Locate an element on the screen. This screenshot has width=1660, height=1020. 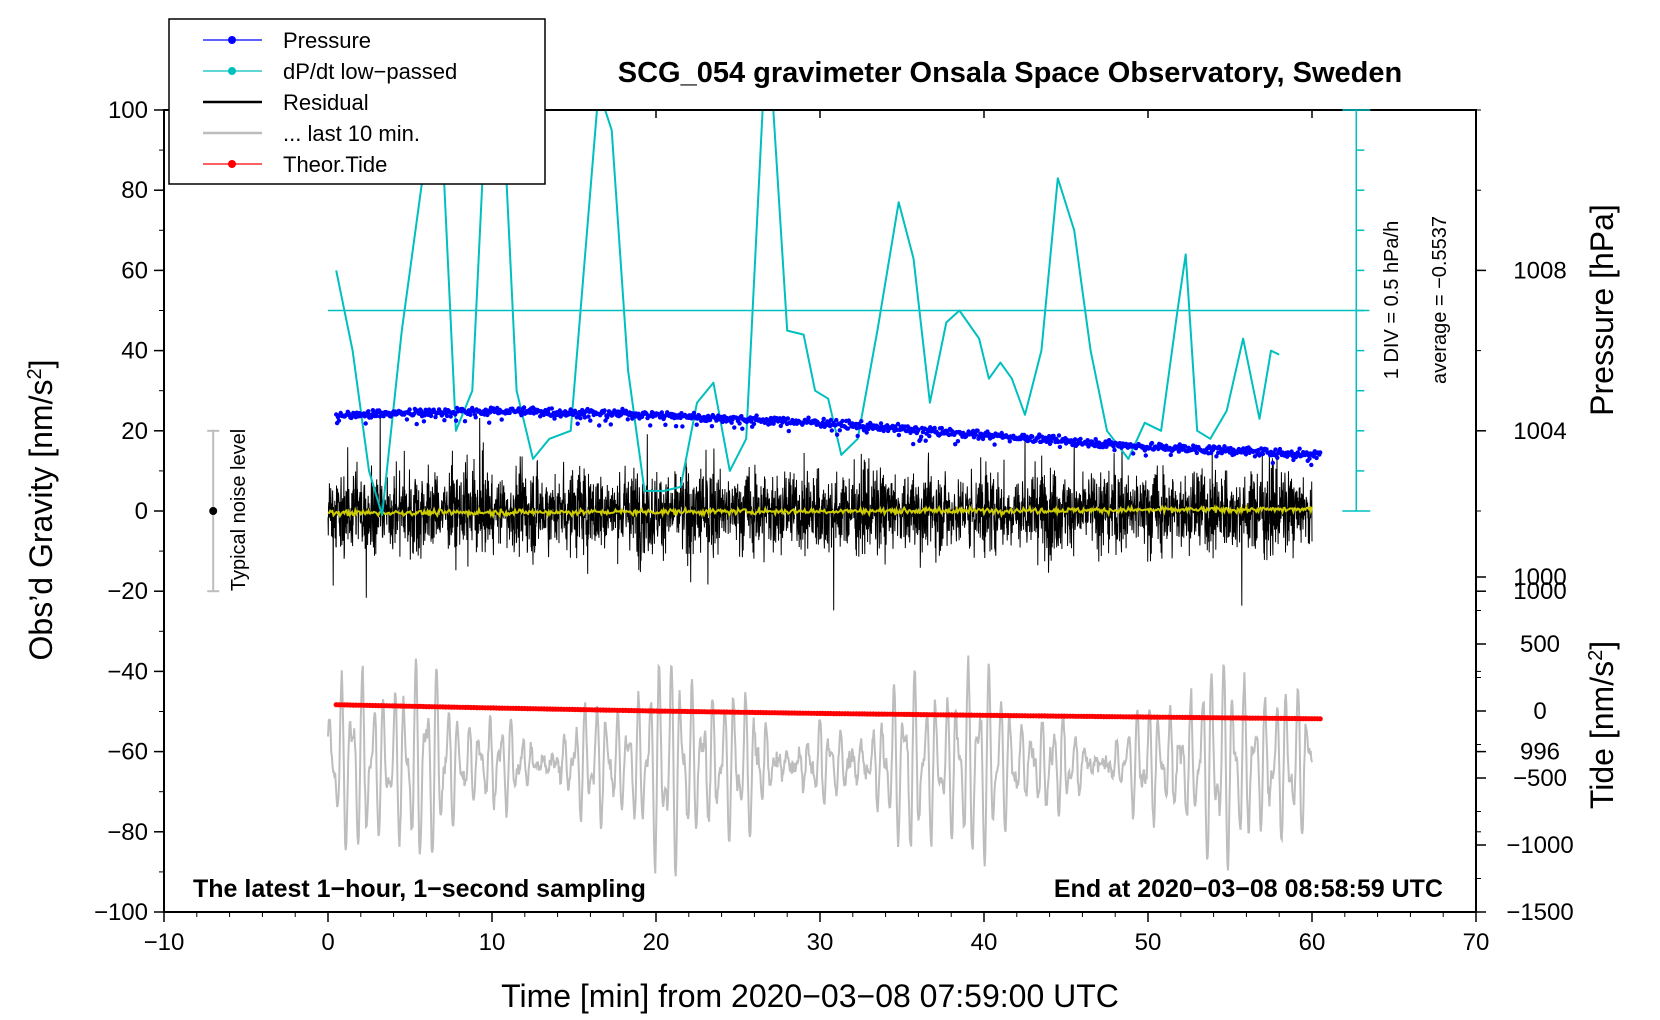
x-axis-title: Time [min] from 2020−03−08 07:59:00 UTC is located at coordinates (810, 996).